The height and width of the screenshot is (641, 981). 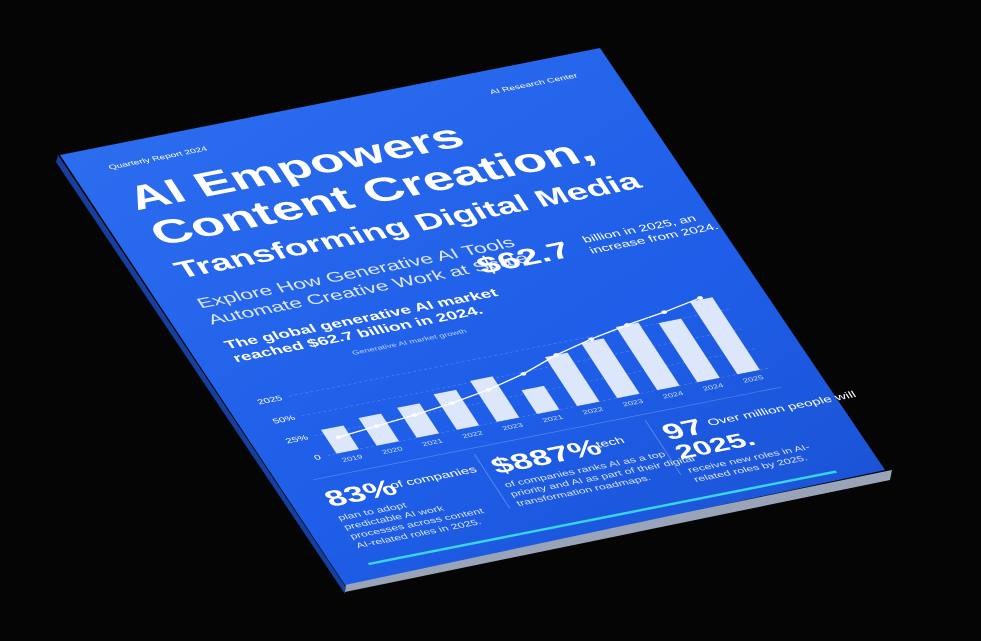 I want to click on x-tick-label: 2019, so click(x=352, y=458).